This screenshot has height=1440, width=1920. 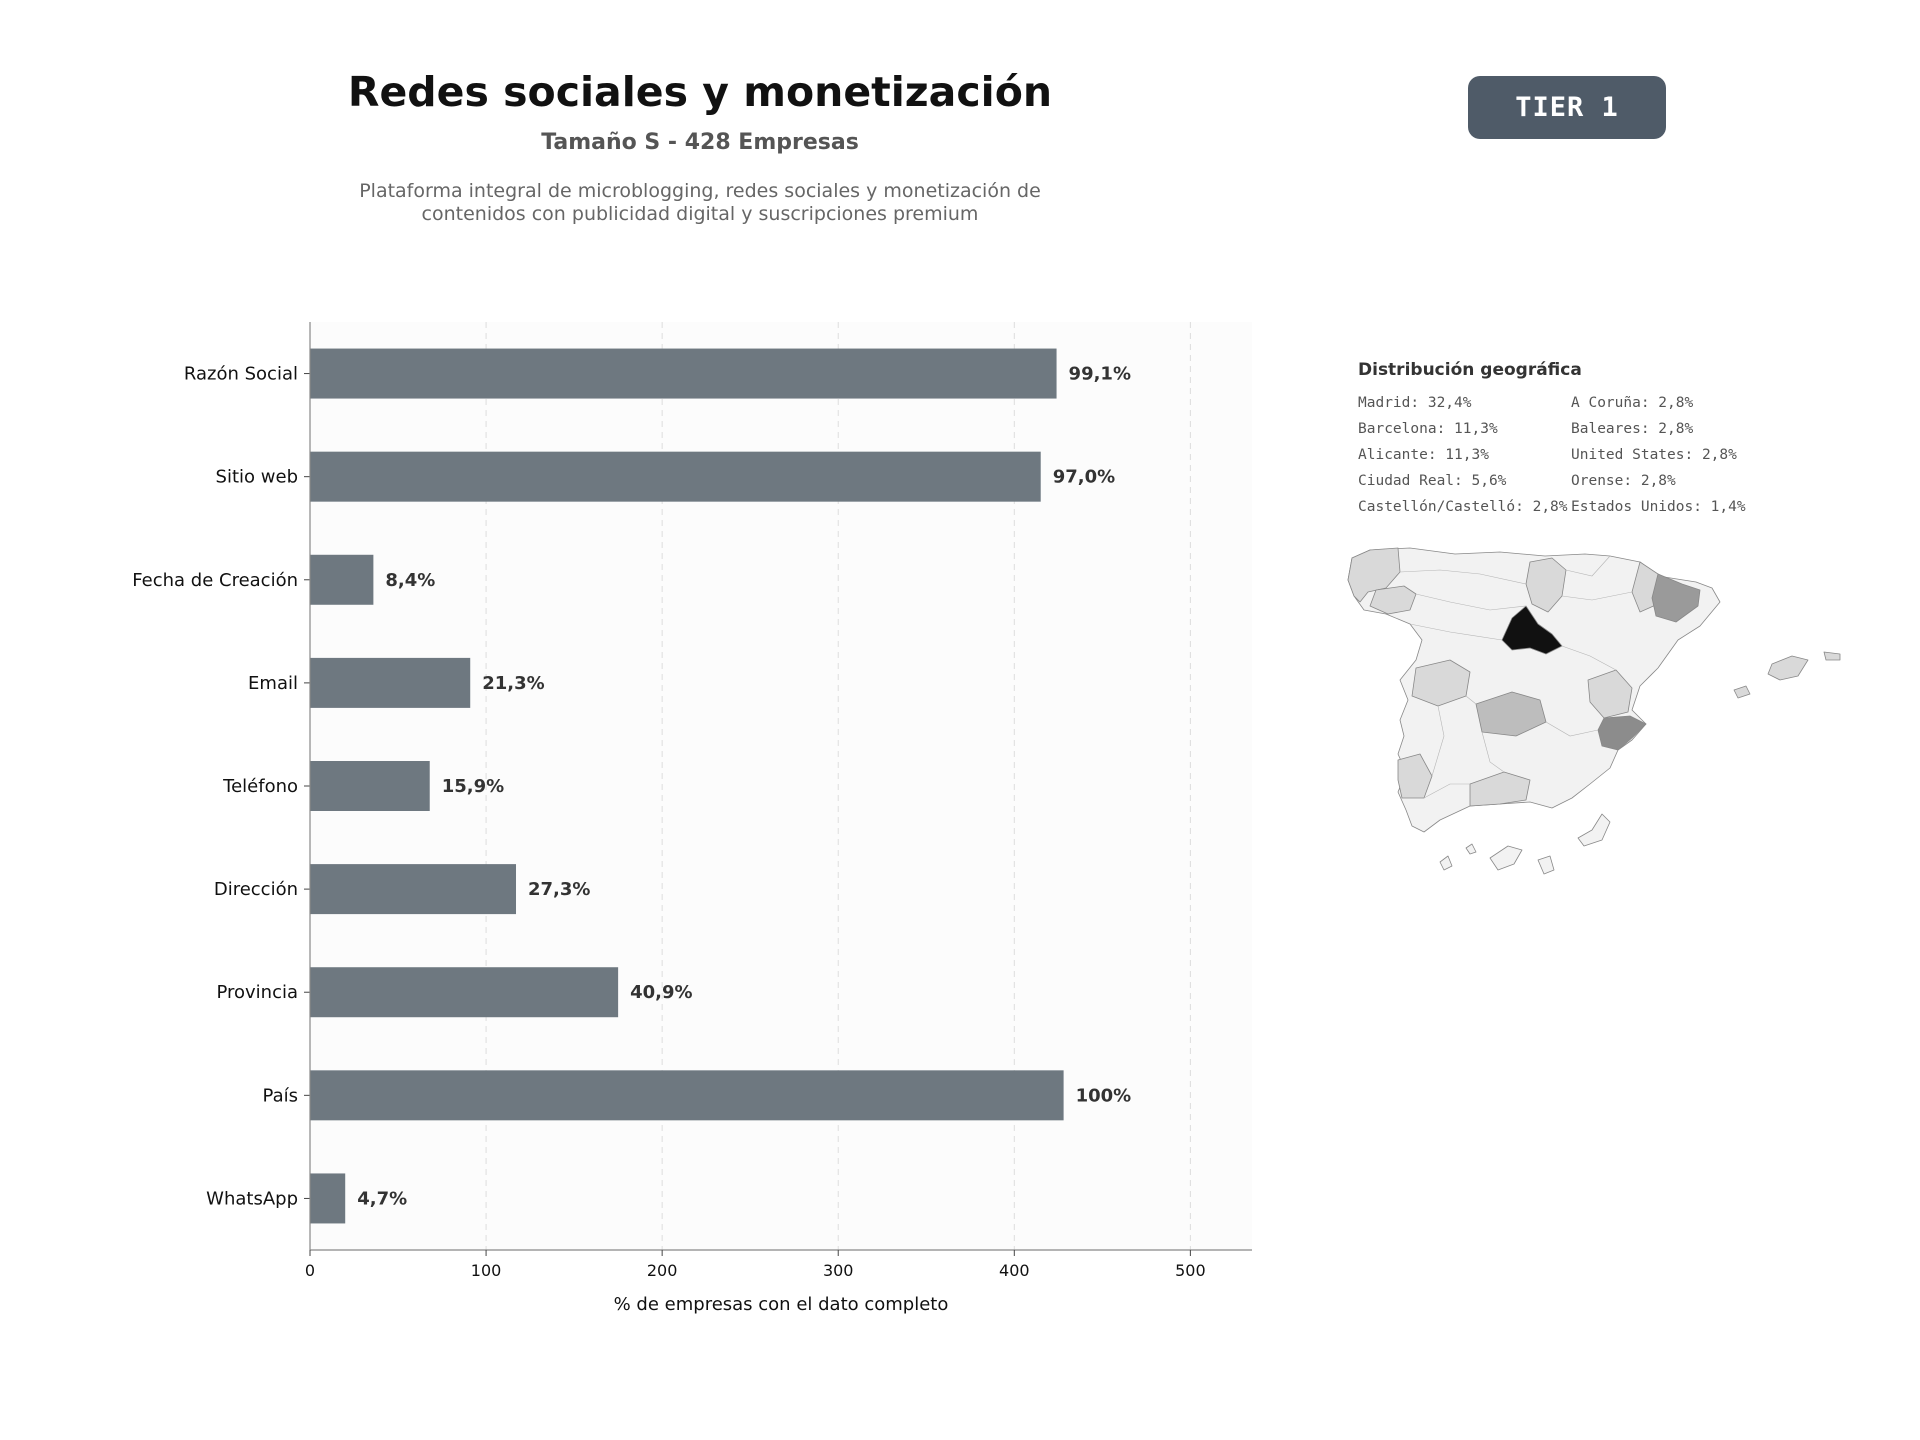 I want to click on map-region-burgos, so click(x=1546, y=585).